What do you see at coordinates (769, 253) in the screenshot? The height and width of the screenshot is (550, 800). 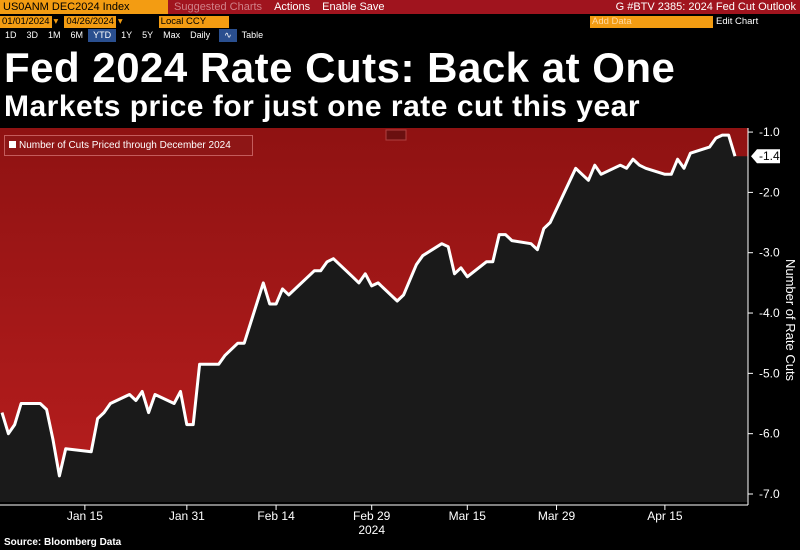 I see `y-tick-label: -3.0` at bounding box center [769, 253].